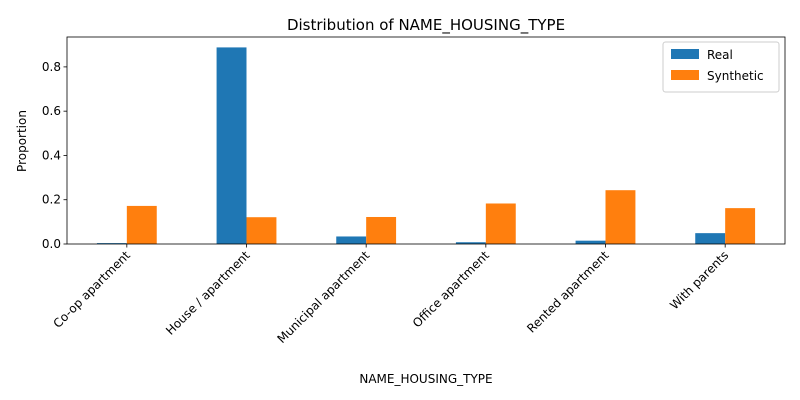  What do you see at coordinates (699, 280) in the screenshot?
I see `x-tick-label: With parents` at bounding box center [699, 280].